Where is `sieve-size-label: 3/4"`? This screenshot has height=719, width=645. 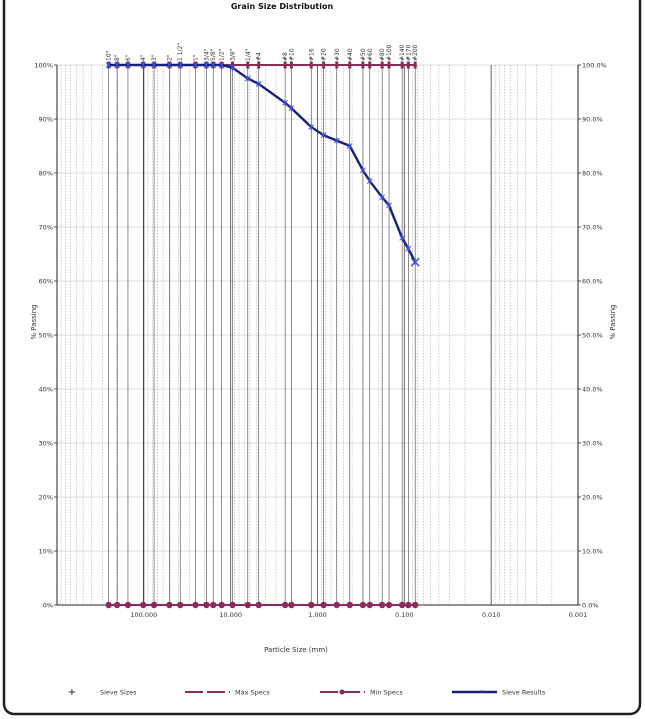
sieve-size-label: 3/4" is located at coordinates (206, 54).